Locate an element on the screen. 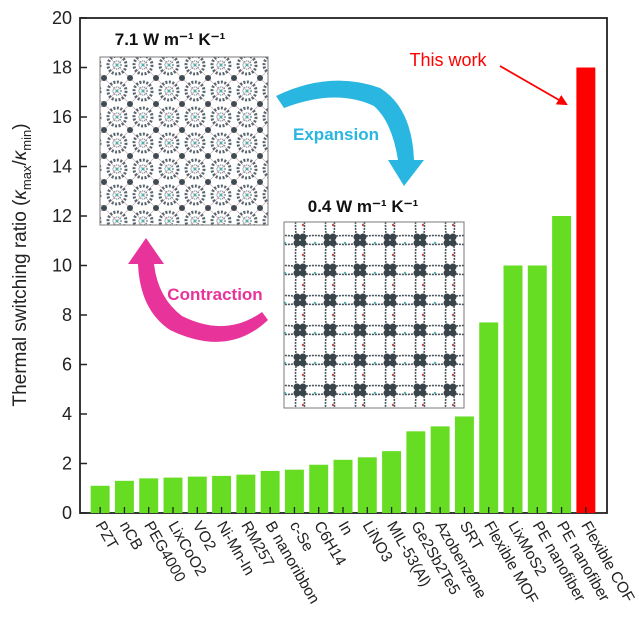  this-work-label: This work is located at coordinates (448, 60).